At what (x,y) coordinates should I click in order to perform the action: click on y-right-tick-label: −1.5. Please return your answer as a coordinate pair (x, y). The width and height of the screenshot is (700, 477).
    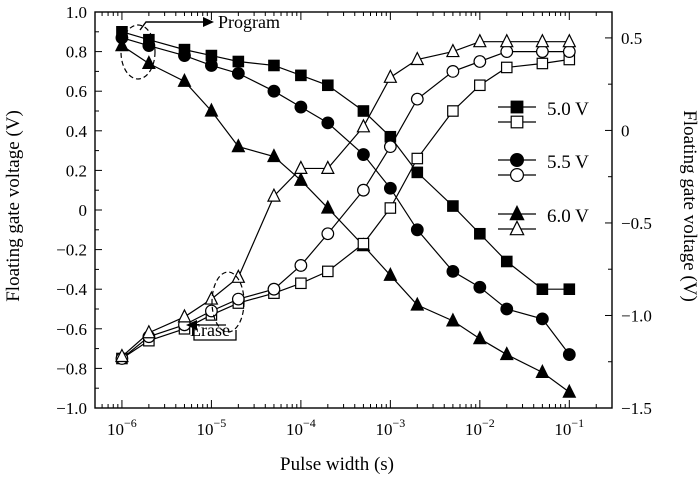
    Looking at the image, I should click on (636, 408).